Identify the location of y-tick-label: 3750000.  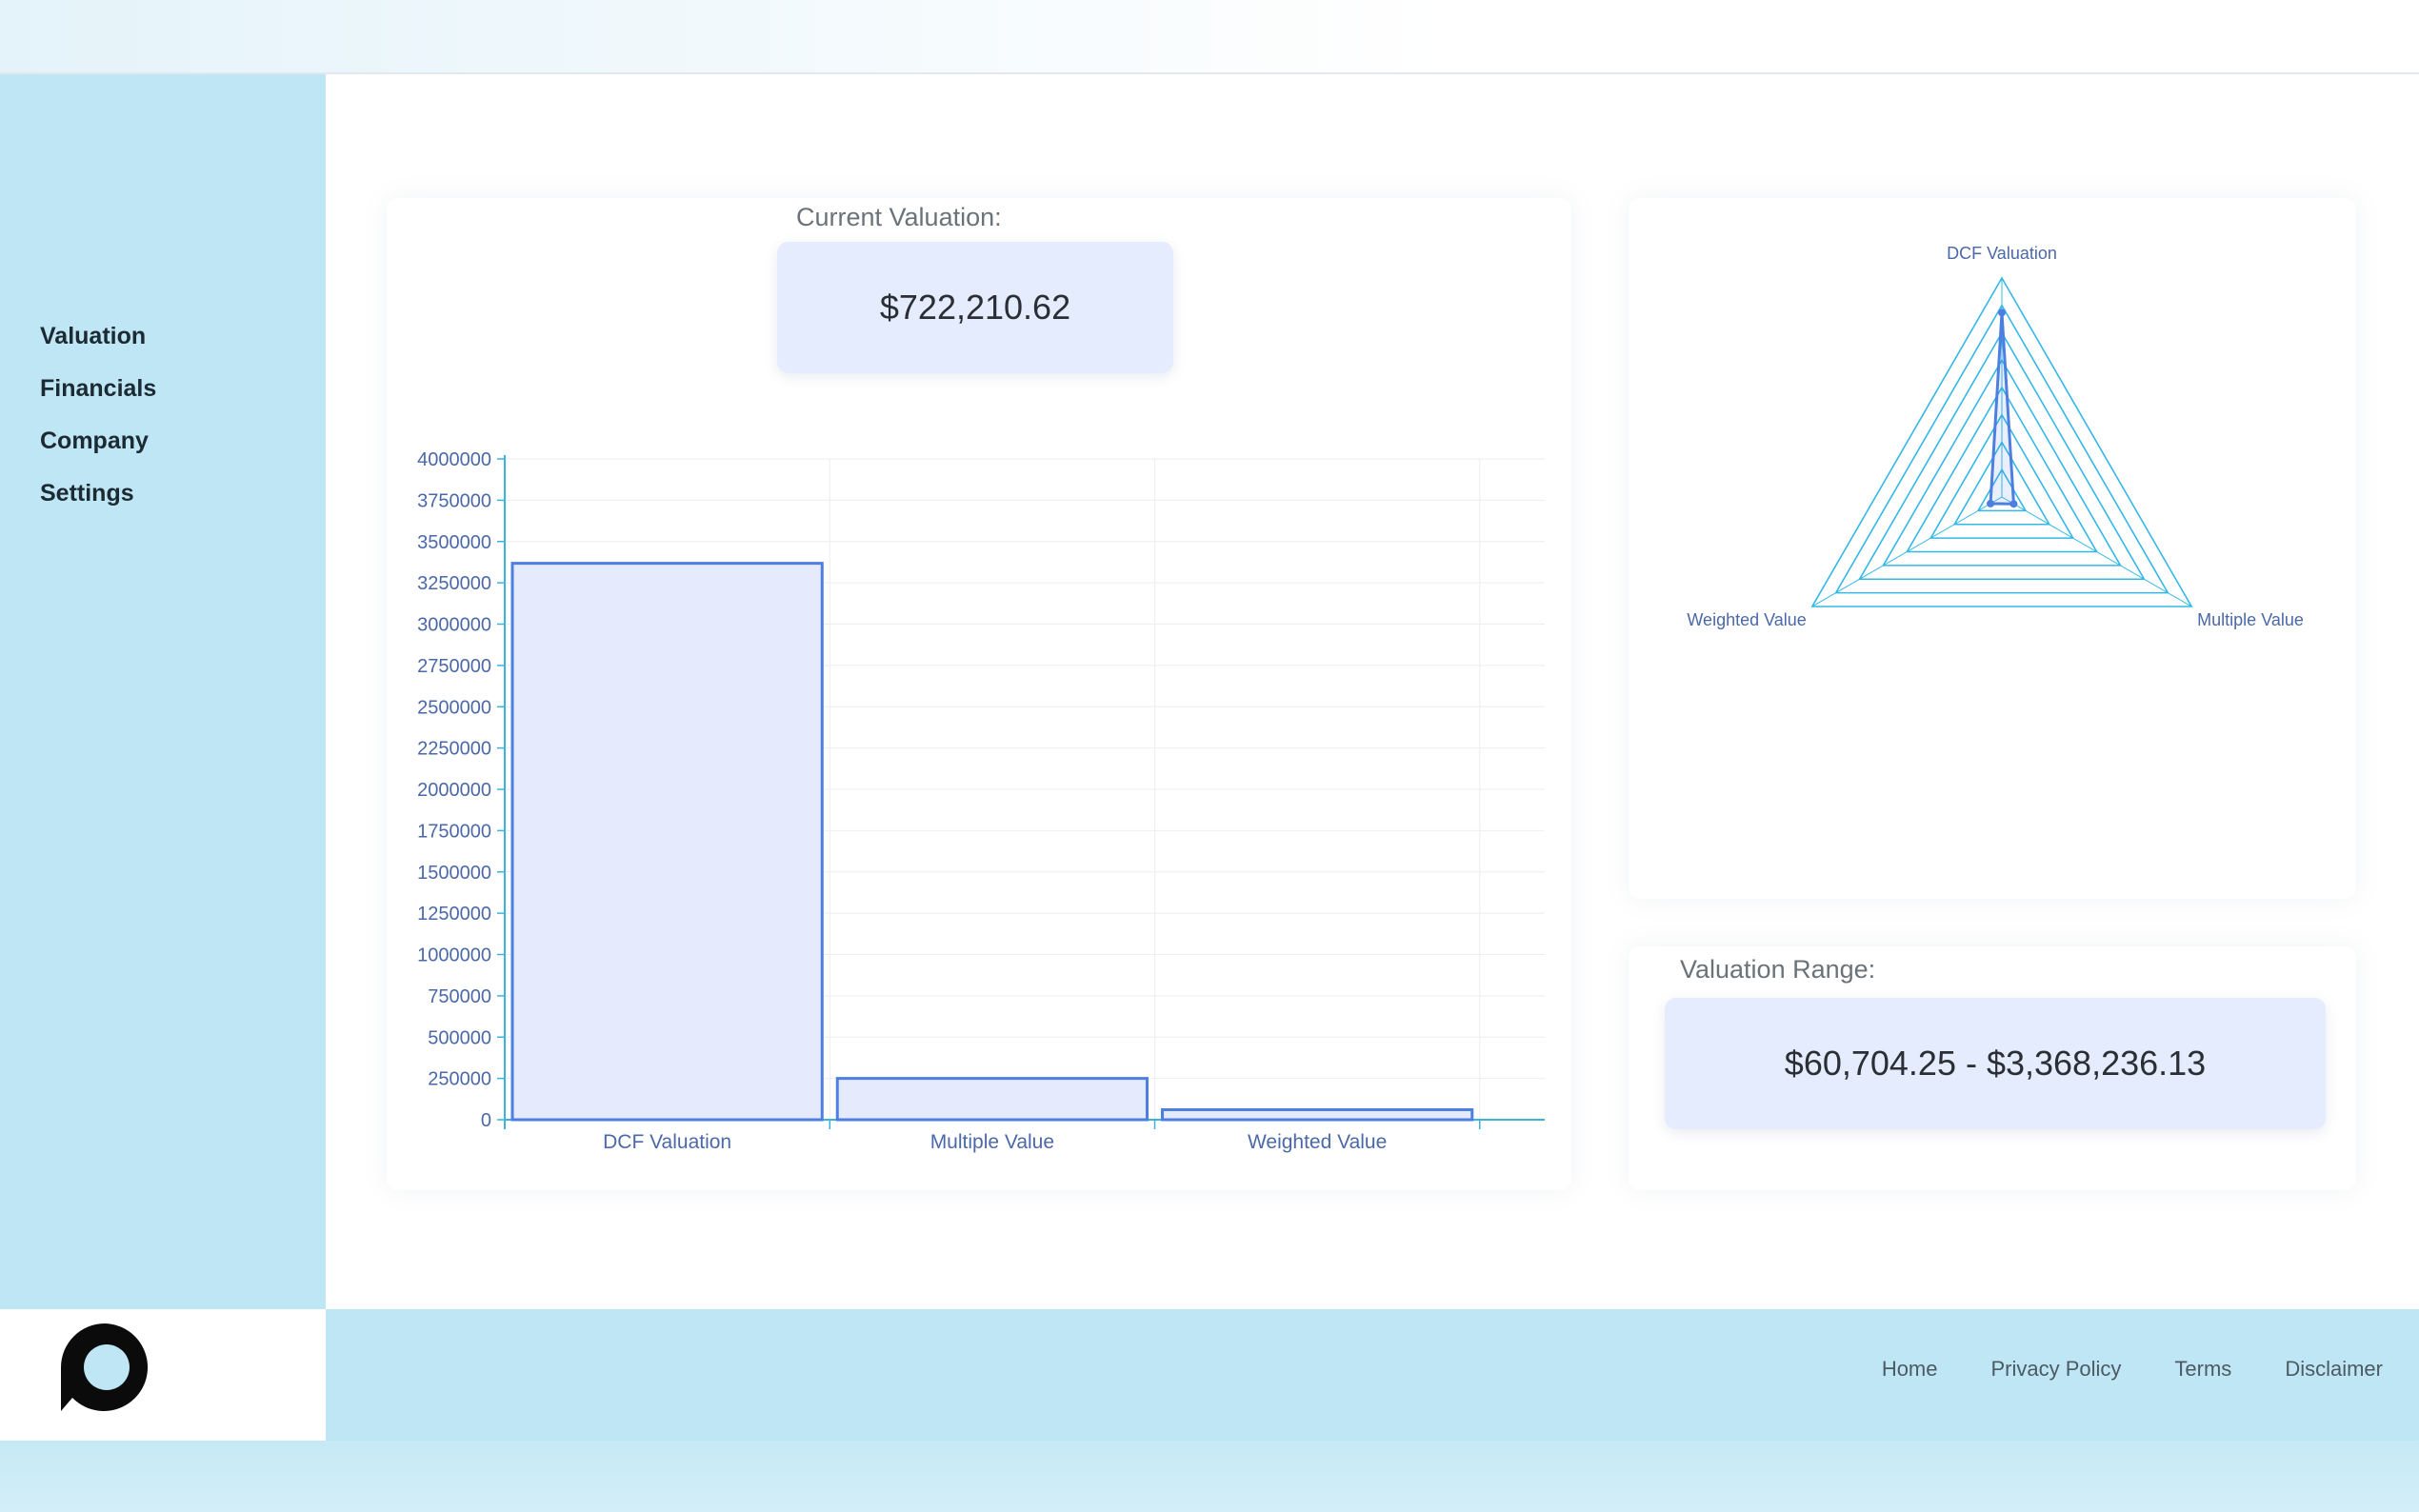
(454, 500).